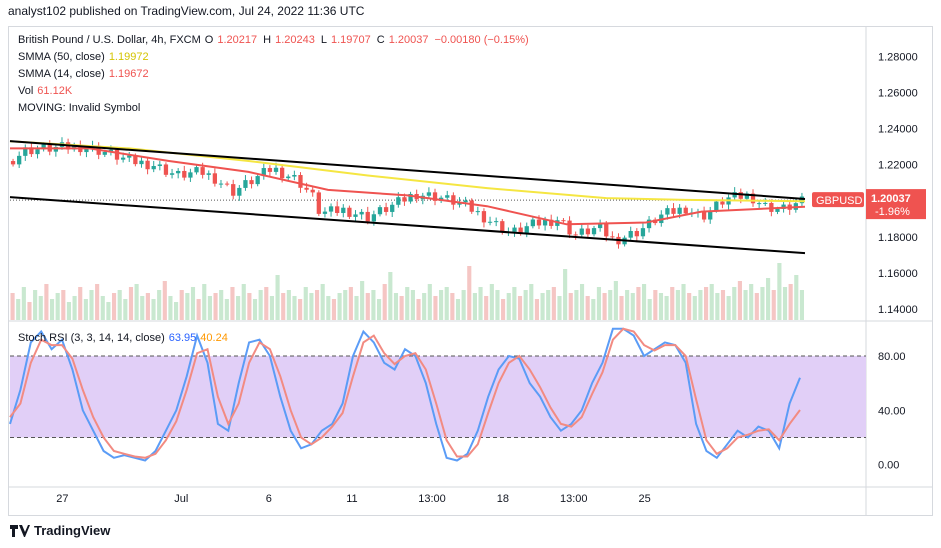 The height and width of the screenshot is (548, 941). What do you see at coordinates (892, 212) in the screenshot?
I see `price-badge-pct: -1.96%` at bounding box center [892, 212].